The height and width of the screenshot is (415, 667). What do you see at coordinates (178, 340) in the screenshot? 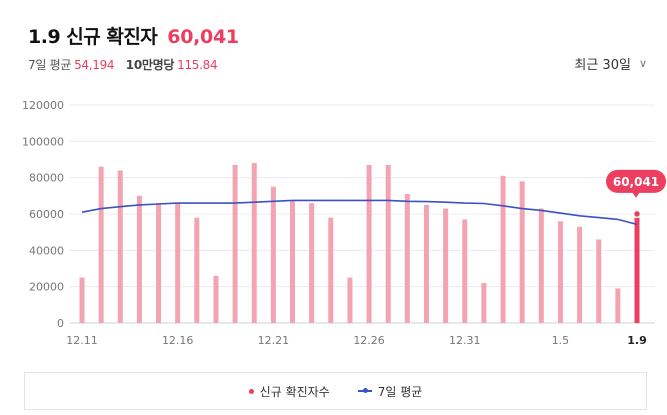
I see `x-tick-label: 12.16` at bounding box center [178, 340].